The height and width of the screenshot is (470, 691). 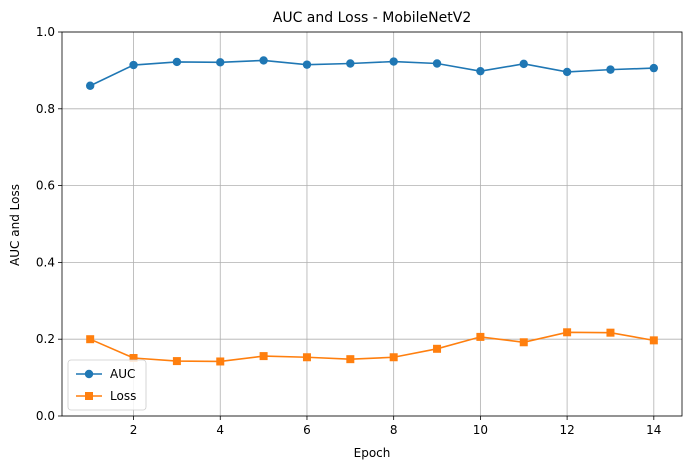 I want to click on x-tick-label: 14, so click(x=653, y=430).